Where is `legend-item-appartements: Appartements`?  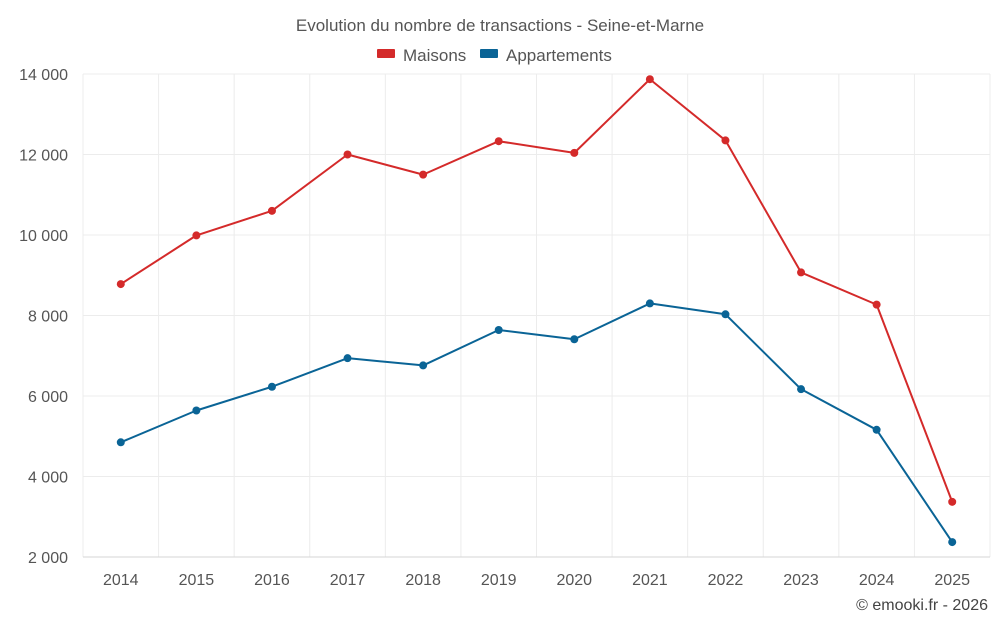 legend-item-appartements: Appartements is located at coordinates (546, 55).